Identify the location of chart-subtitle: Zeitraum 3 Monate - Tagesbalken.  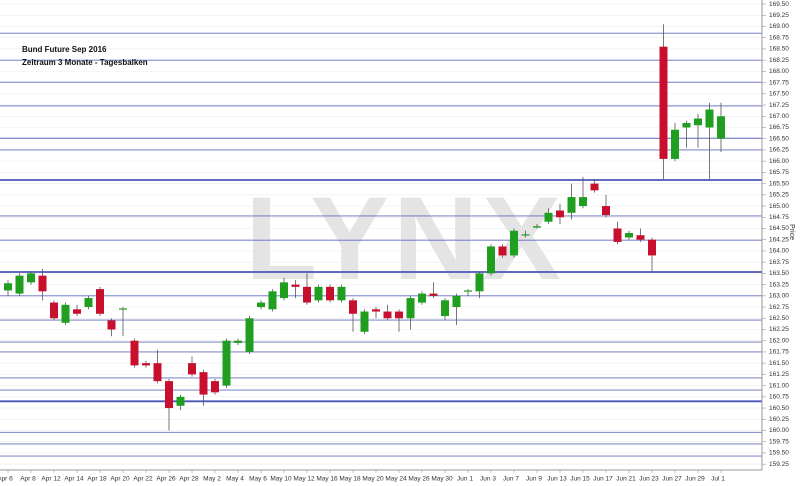
(85, 62).